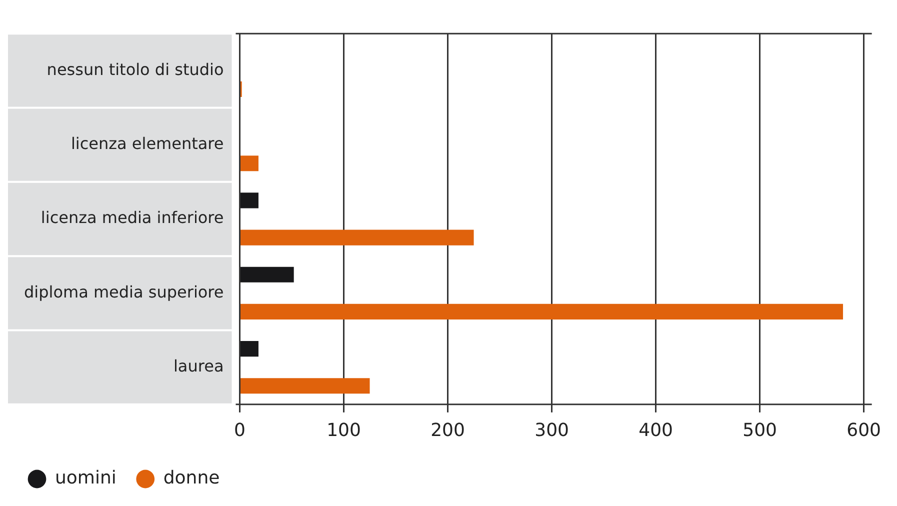 This screenshot has width=897, height=506. What do you see at coordinates (759, 430) in the screenshot?
I see `x-tick-label: 500` at bounding box center [759, 430].